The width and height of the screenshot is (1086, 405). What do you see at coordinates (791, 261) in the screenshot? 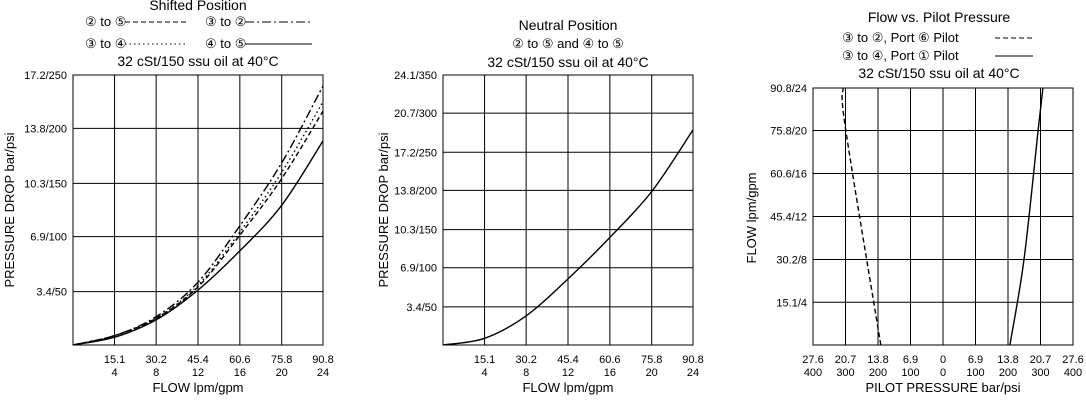
I see `y-tick-label: 30.2/8` at bounding box center [791, 261].